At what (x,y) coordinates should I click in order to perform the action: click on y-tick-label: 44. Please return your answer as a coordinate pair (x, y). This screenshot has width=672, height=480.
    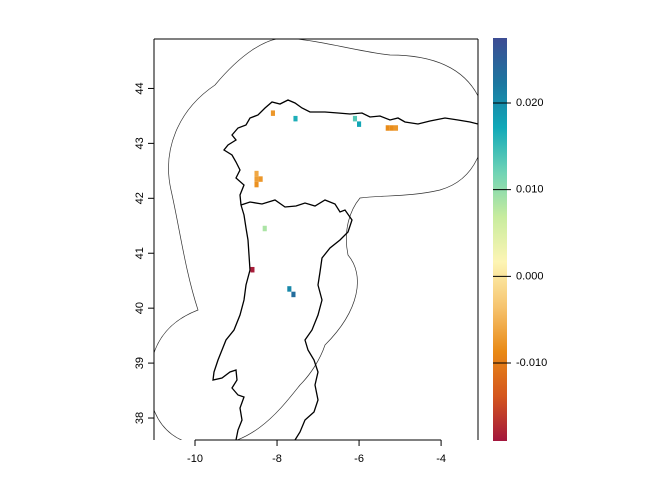
    Looking at the image, I should click on (140, 88).